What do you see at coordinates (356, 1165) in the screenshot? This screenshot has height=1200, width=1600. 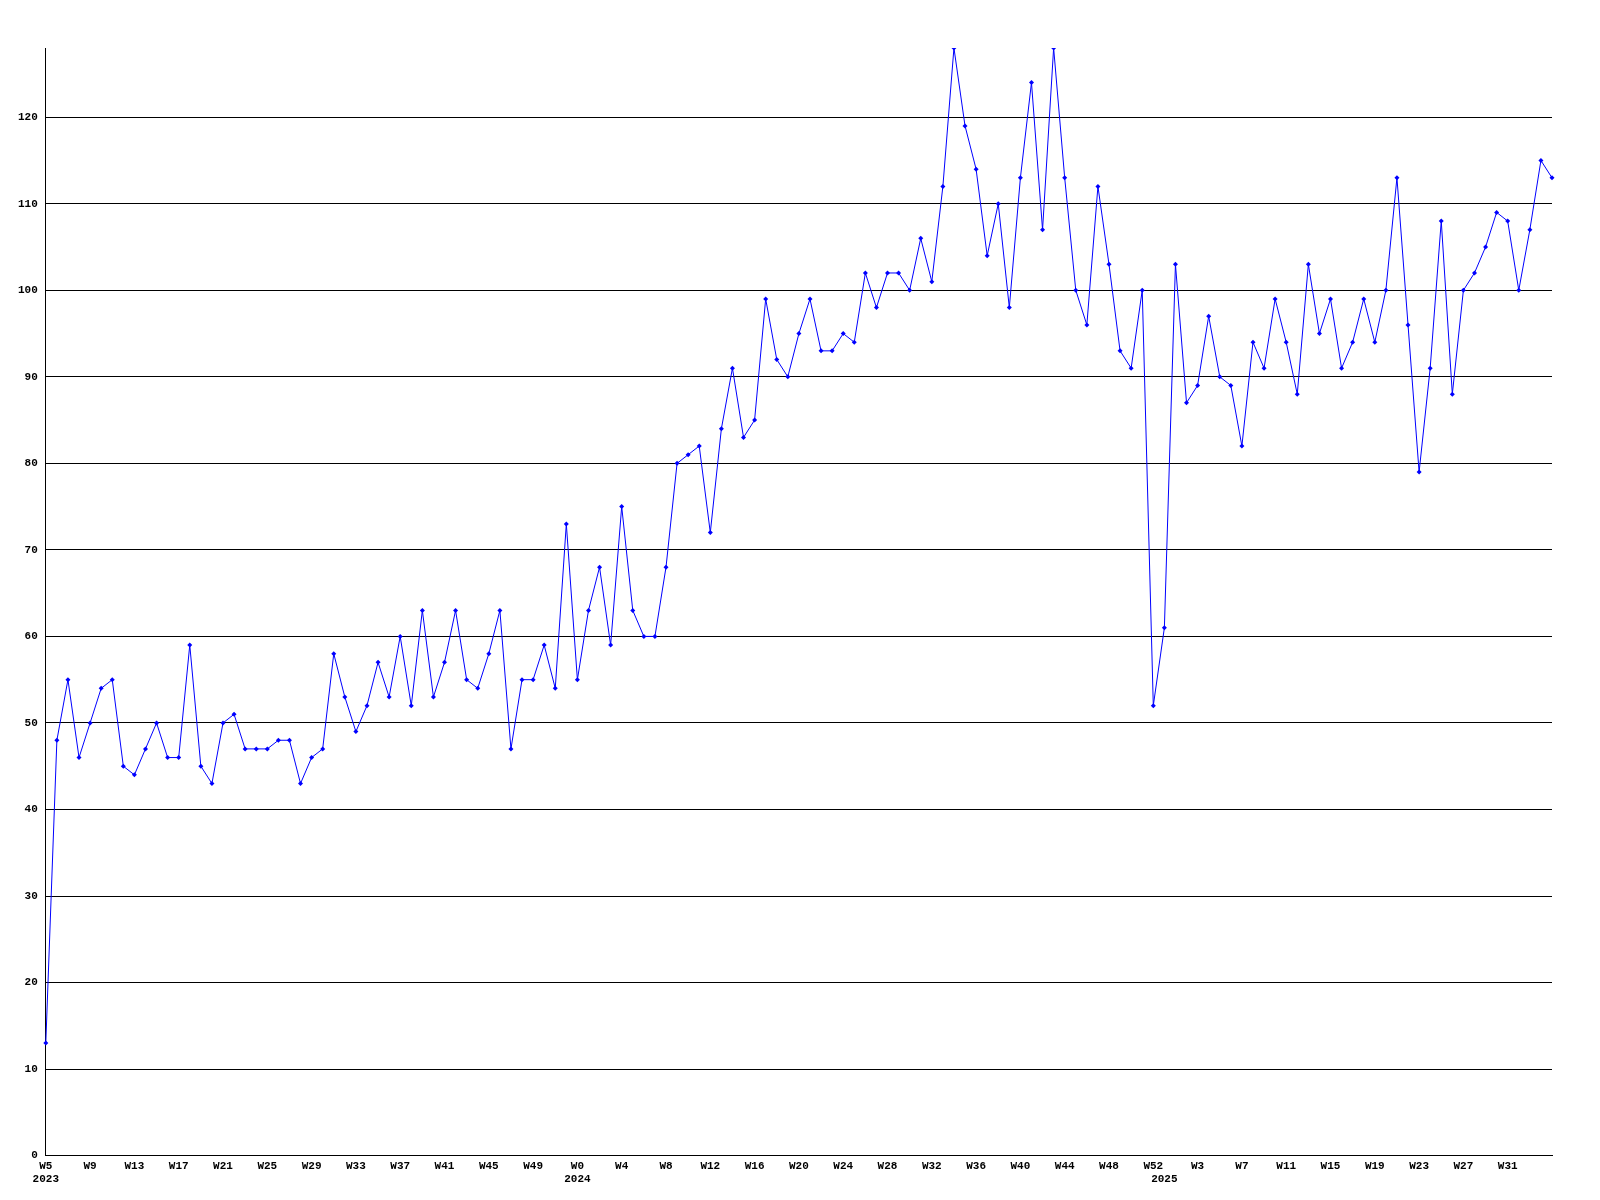 I see `x-tick-label: W33` at bounding box center [356, 1165].